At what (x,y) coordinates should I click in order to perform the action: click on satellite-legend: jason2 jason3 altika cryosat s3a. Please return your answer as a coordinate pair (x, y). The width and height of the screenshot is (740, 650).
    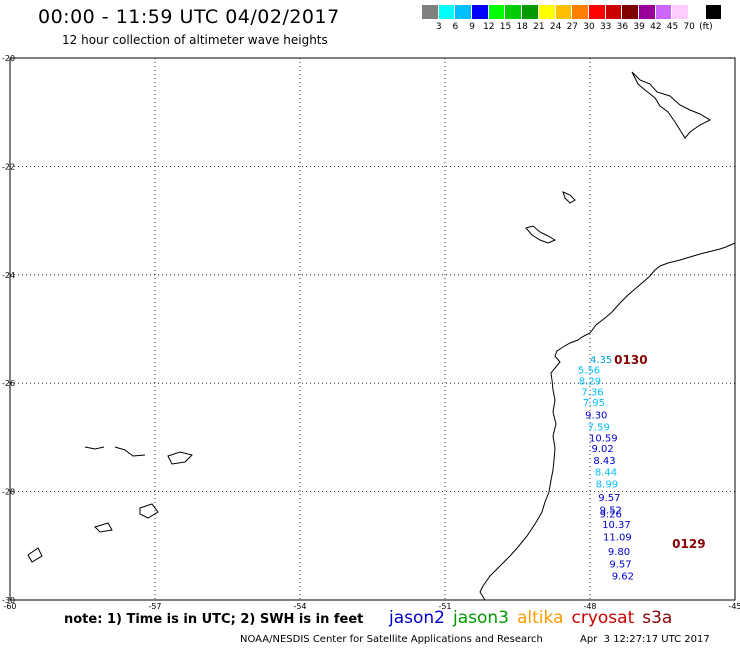
    Looking at the image, I should click on (534, 618).